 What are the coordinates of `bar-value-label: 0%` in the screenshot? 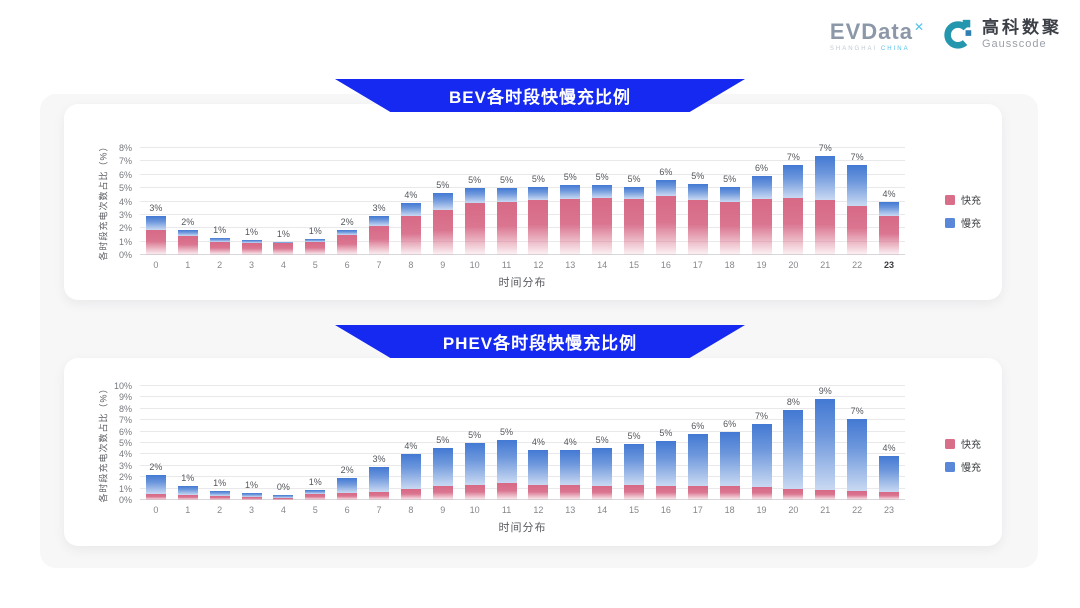 It's located at (283, 486).